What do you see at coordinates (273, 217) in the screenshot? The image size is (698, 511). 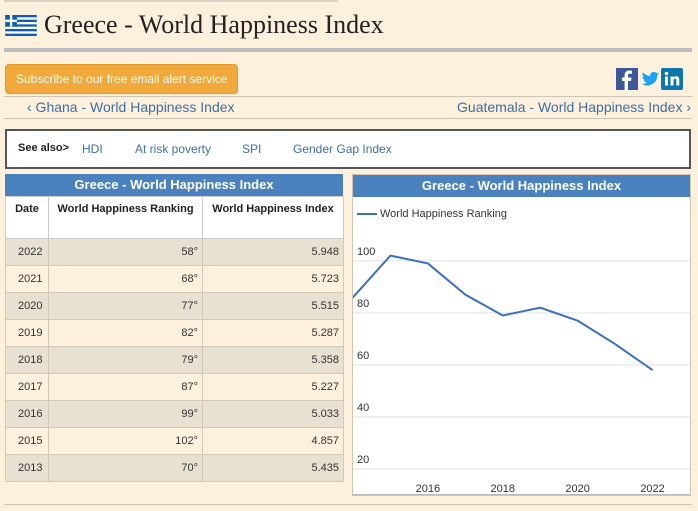 I see `column-header-index: World Happiness Index` at bounding box center [273, 217].